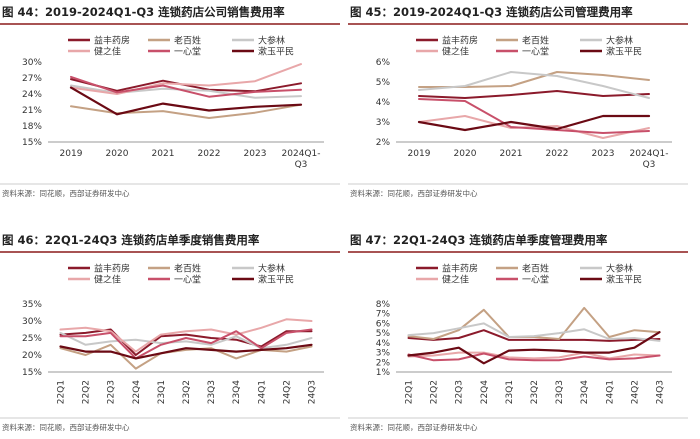 The image size is (700, 439). Describe the element at coordinates (32, 95) in the screenshot. I see `y-tick-label: 24%` at that location.